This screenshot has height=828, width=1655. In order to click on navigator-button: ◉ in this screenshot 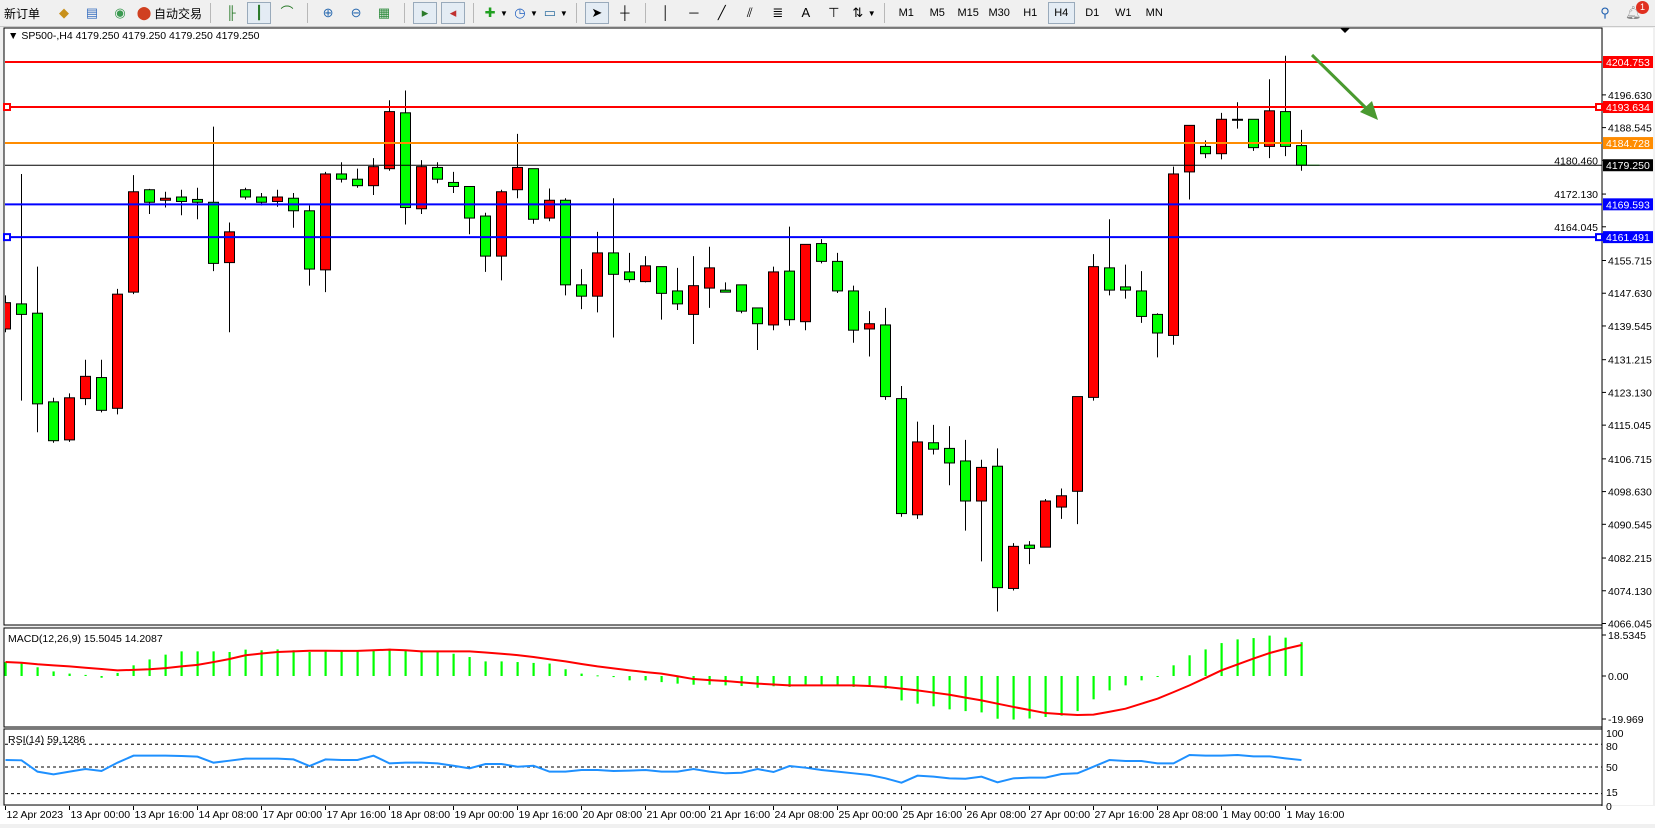, I will do `click(120, 13)`.